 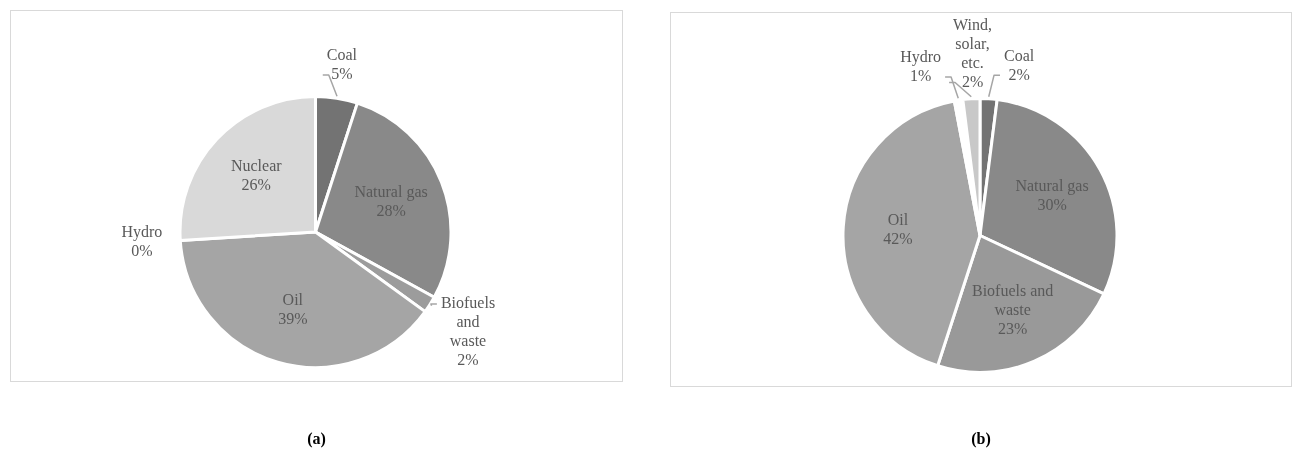 What do you see at coordinates (972, 43) in the screenshot?
I see `slice-label: Wind, solar, etc.` at bounding box center [972, 43].